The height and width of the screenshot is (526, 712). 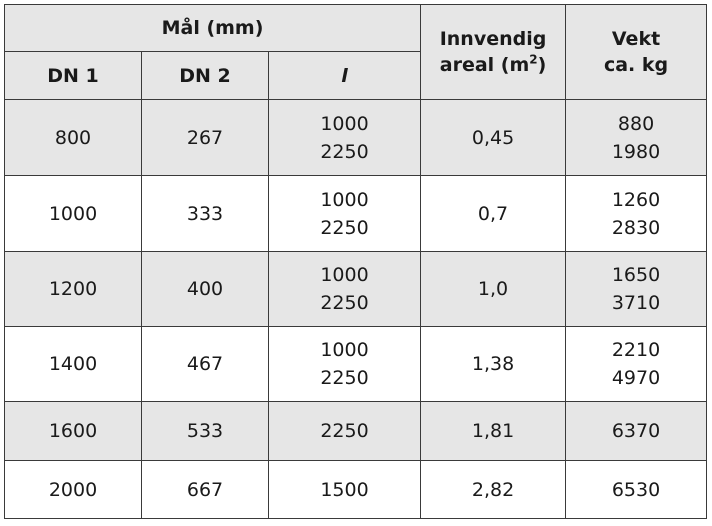 I want to click on table-row: 1200 400 1000 2250 1,0 1650 3710, so click(x=356, y=289).